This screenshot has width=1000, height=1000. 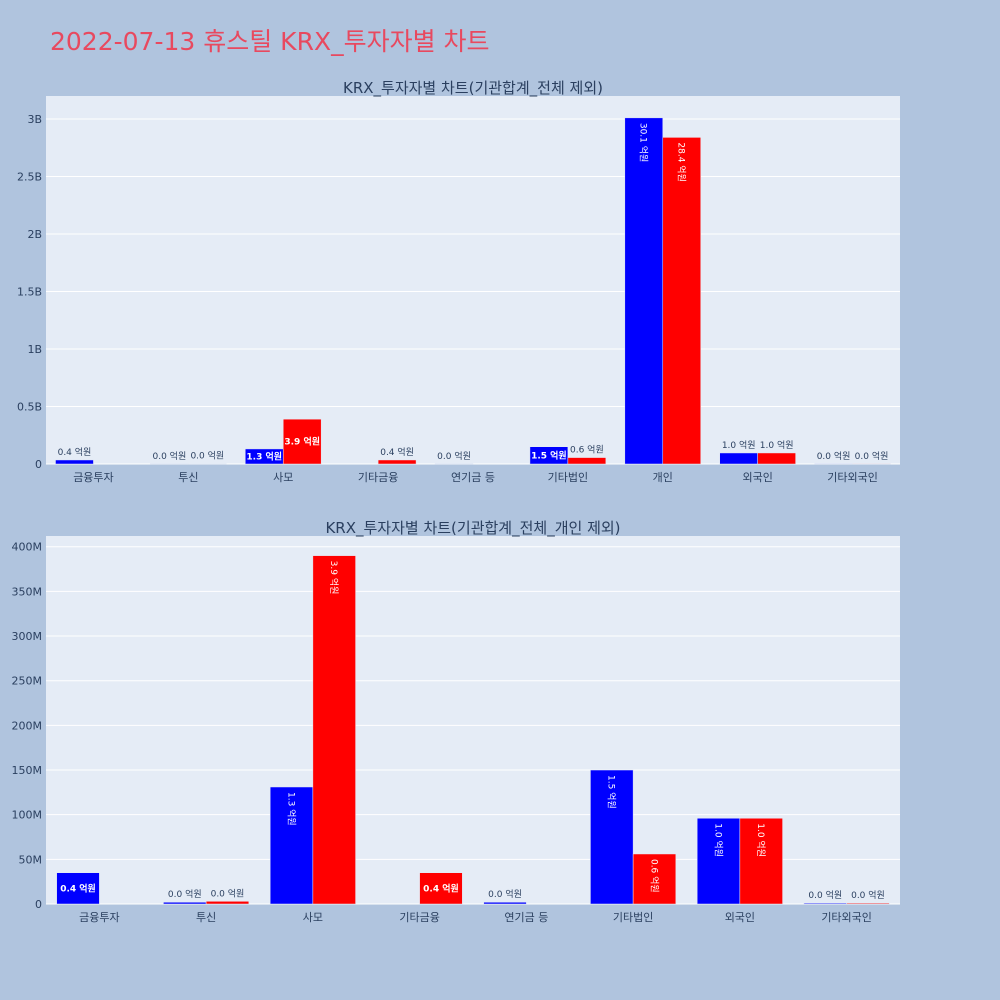 What do you see at coordinates (29, 407) in the screenshot?
I see `y-tick-label: 0.5B` at bounding box center [29, 407].